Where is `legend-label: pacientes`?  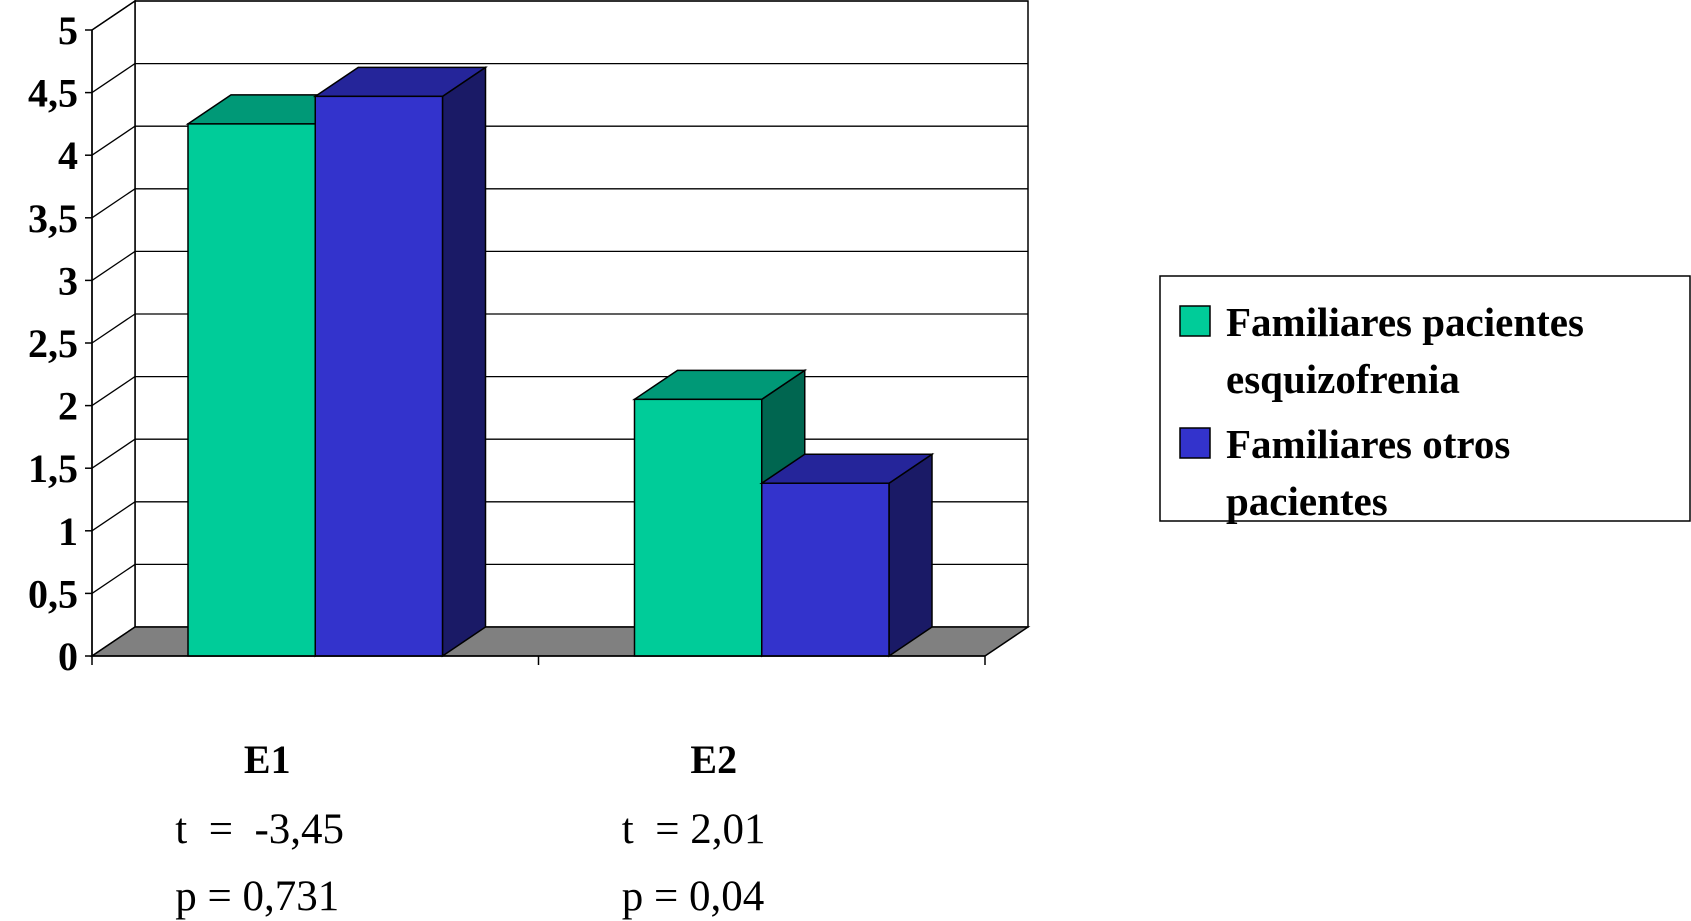
legend-label: pacientes is located at coordinates (1307, 501).